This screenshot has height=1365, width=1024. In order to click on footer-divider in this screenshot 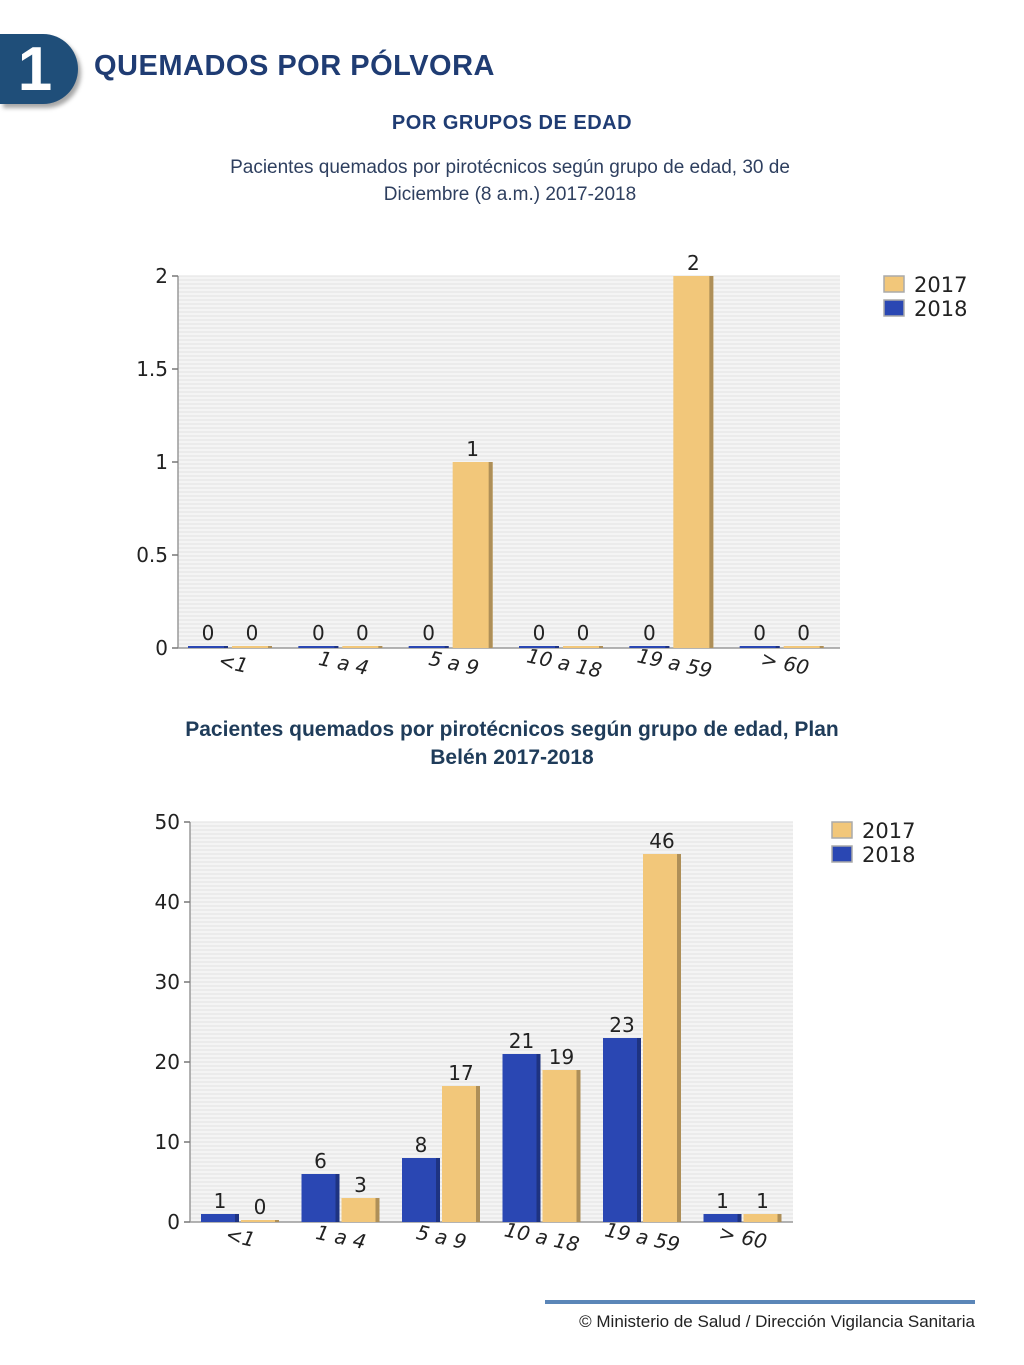, I will do `click(760, 1302)`.